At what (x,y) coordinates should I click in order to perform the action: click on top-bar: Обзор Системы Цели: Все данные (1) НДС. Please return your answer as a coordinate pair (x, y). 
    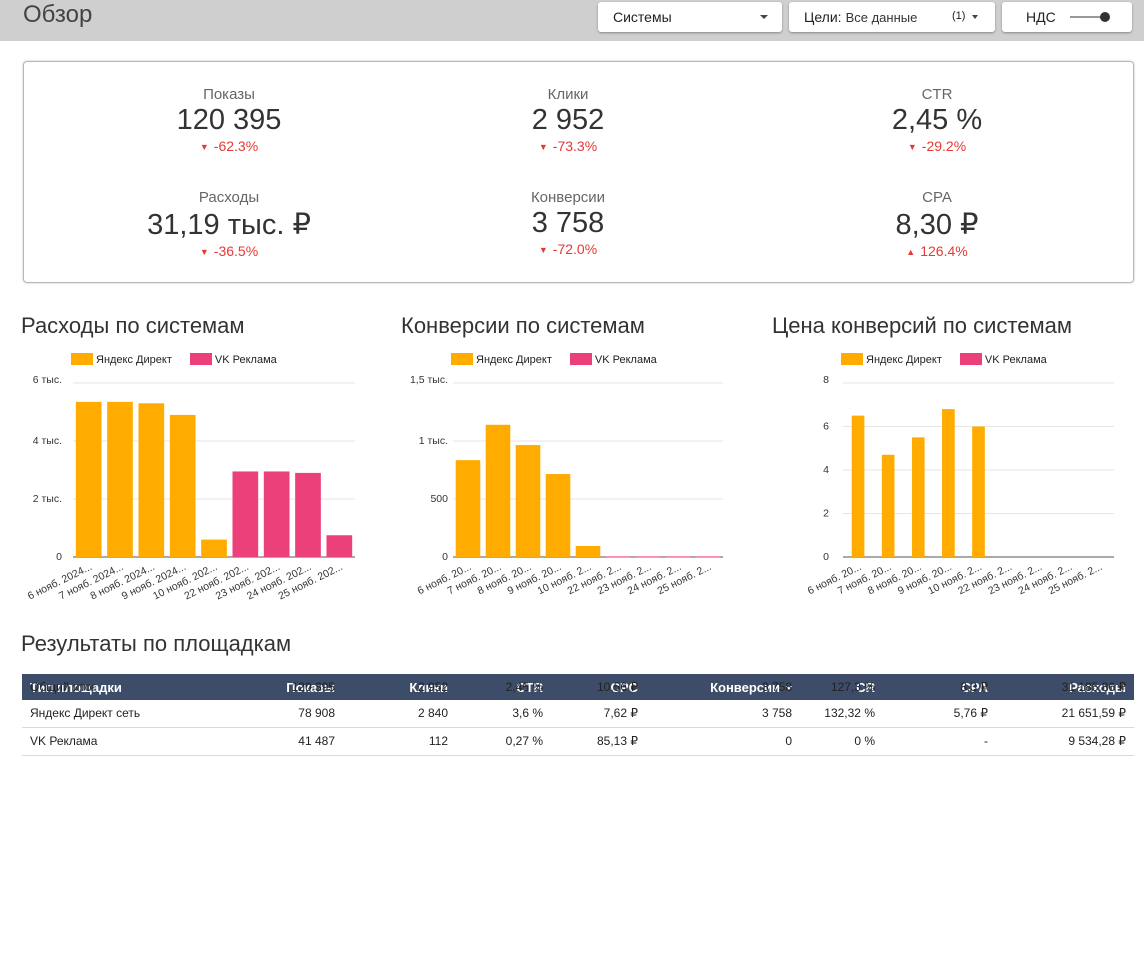
    Looking at the image, I should click on (572, 20).